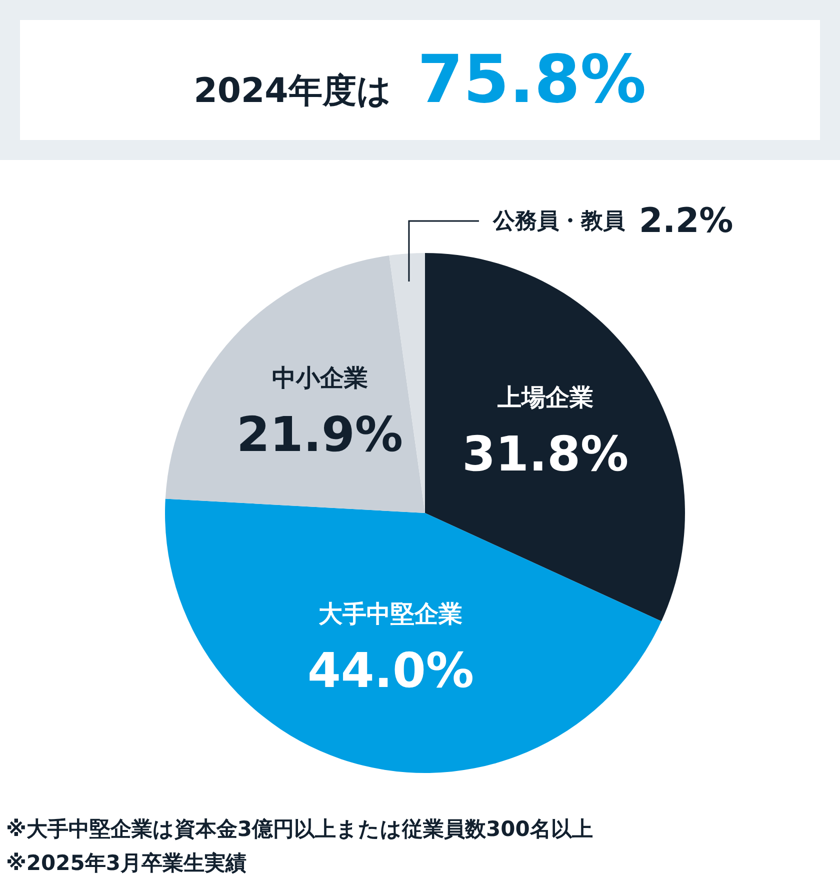  I want to click on chart-subtitle: 75.8%, so click(531, 80).